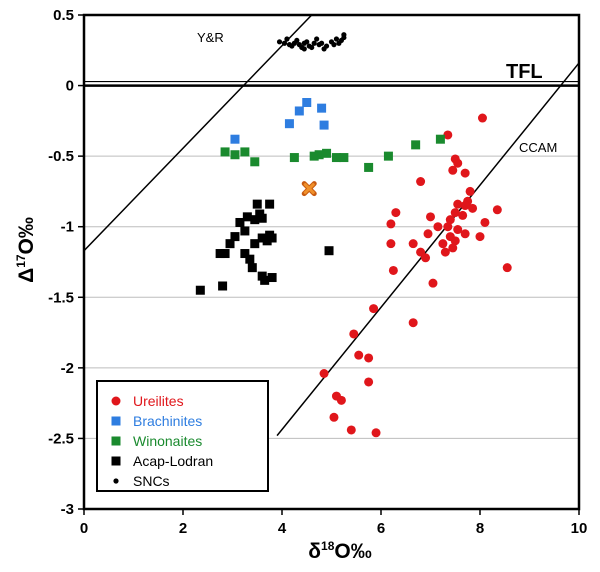 This screenshot has height=572, width=600. What do you see at coordinates (84, 528) in the screenshot?
I see `x-tick-label: 0` at bounding box center [84, 528].